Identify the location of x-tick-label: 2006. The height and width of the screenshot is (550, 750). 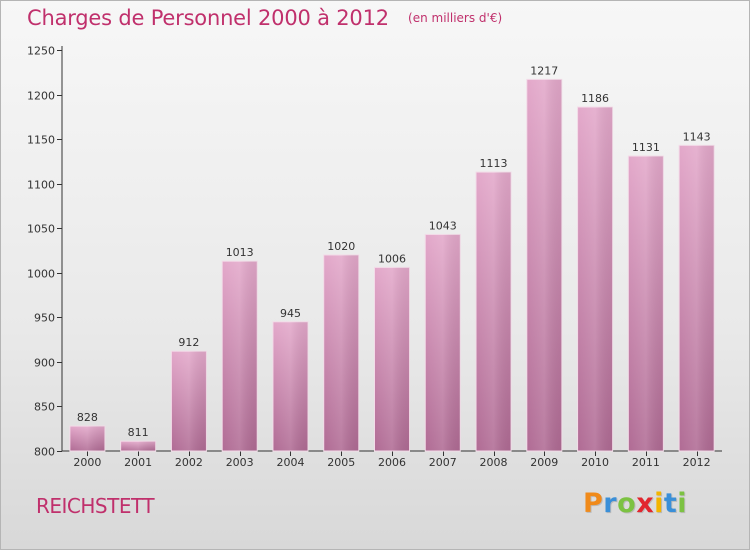
(392, 462).